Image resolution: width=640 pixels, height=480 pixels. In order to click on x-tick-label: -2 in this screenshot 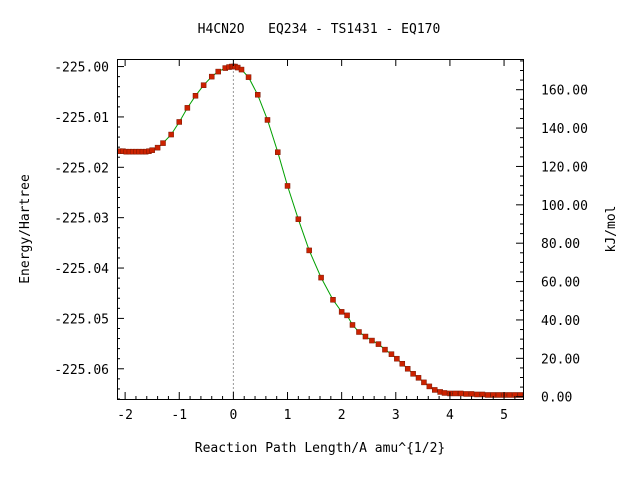, I will do `click(125, 415)`.